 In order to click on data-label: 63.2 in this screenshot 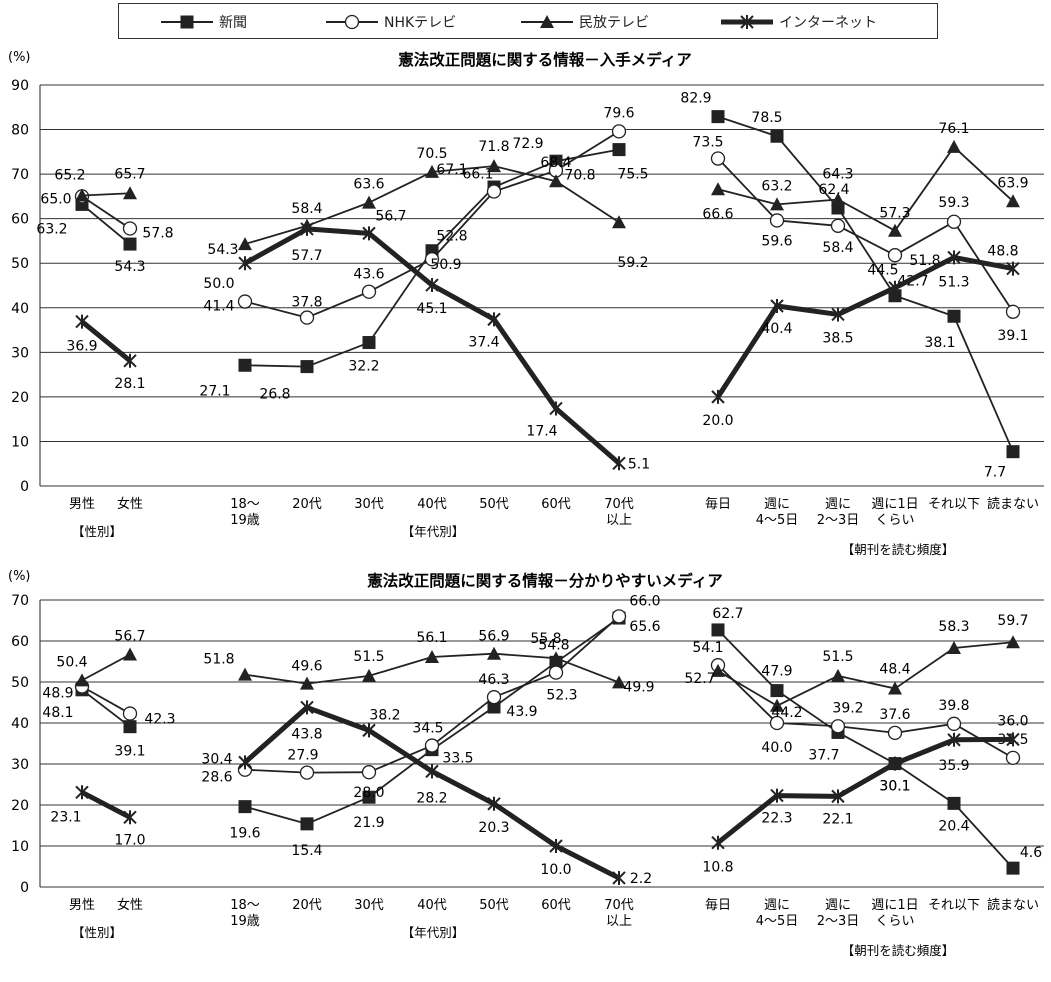, I will do `click(776, 186)`.